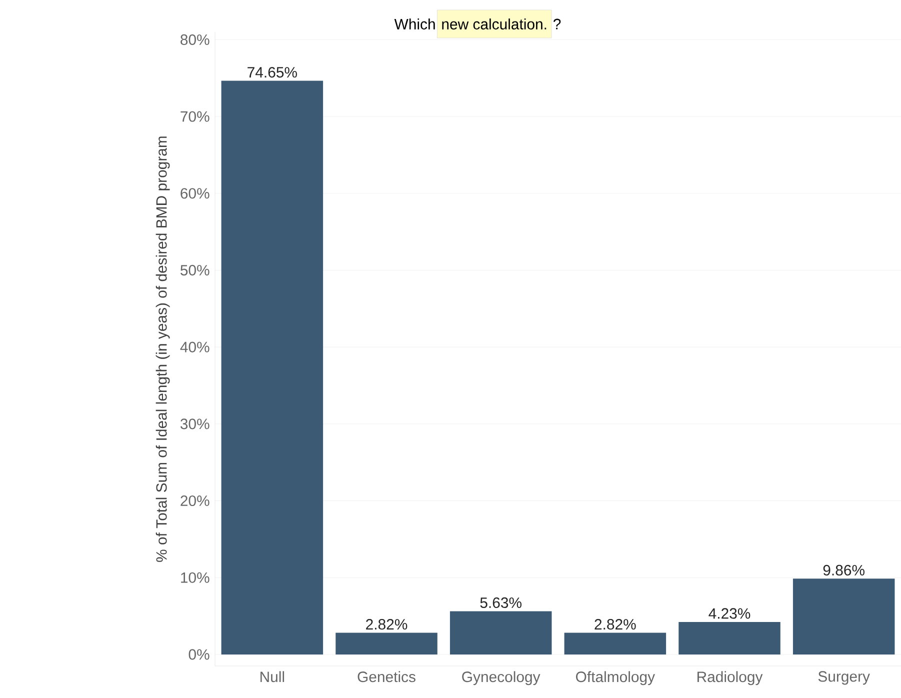 This screenshot has height=698, width=901. What do you see at coordinates (163, 349) in the screenshot?
I see `y-axis-title: % of Total Sum of Ideal length (in yeas) of desired BMD program` at bounding box center [163, 349].